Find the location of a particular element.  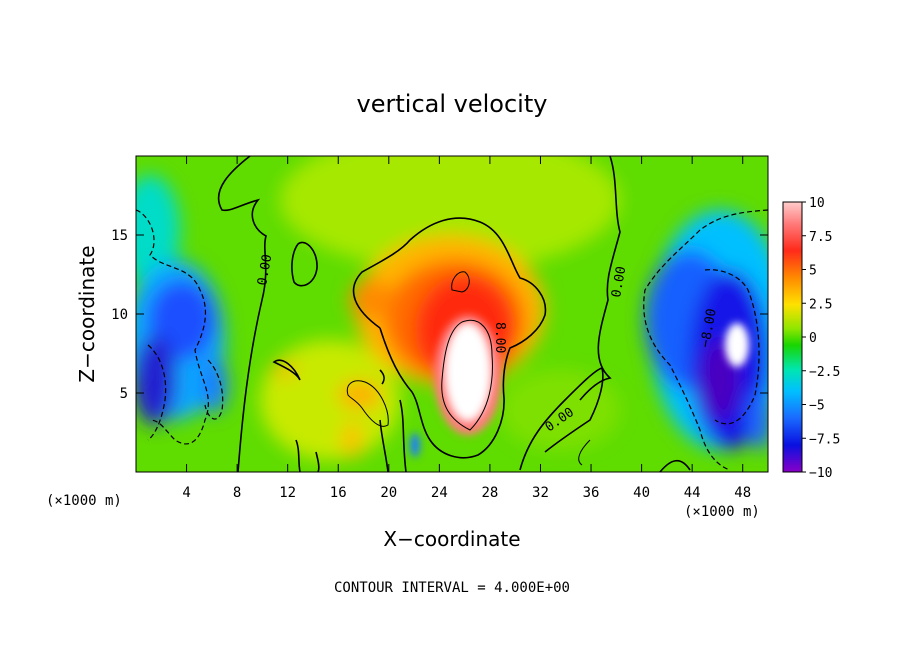

colorbar-tick-label-0: 10 is located at coordinates (817, 203).